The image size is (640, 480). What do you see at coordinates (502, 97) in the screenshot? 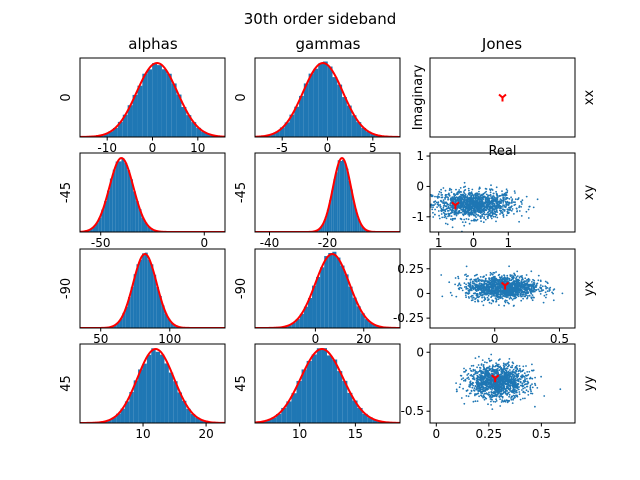
I see `mean-marker` at bounding box center [502, 97].